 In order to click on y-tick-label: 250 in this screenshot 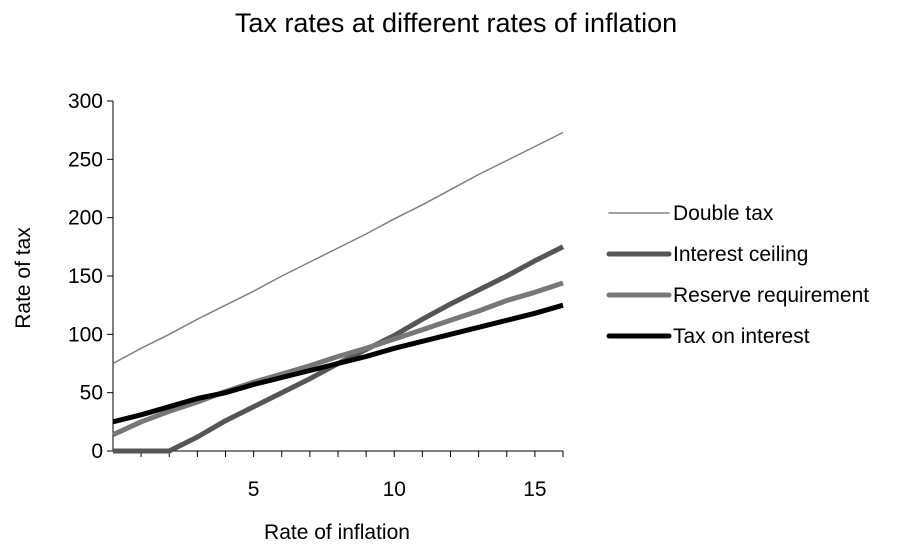, I will do `click(85, 159)`.